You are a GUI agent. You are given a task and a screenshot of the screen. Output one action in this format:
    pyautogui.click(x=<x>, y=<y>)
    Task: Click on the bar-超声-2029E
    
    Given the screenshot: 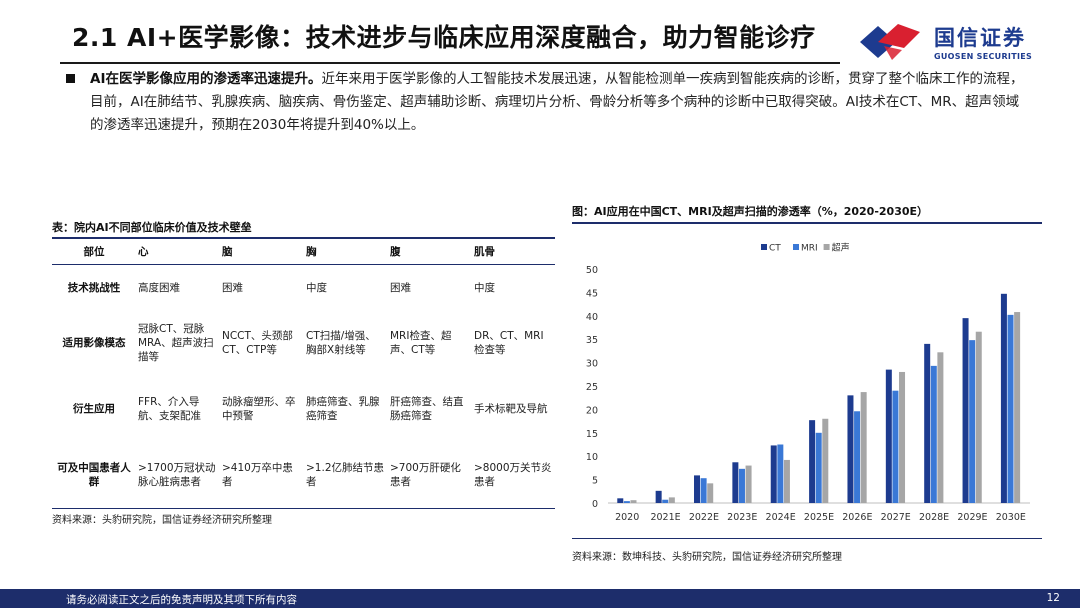 What is the action you would take?
    pyautogui.click(x=978, y=417)
    